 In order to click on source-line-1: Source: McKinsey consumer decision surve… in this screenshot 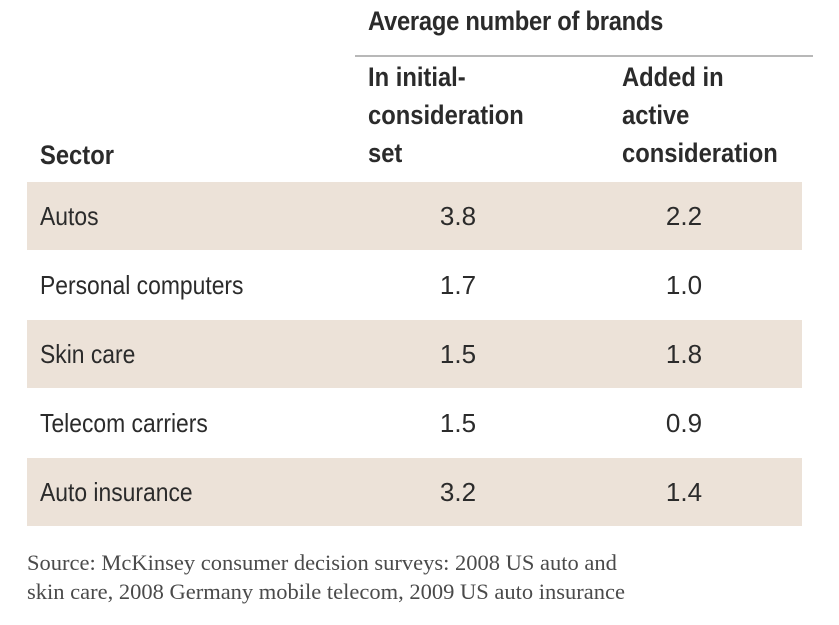, I will do `click(322, 562)`.